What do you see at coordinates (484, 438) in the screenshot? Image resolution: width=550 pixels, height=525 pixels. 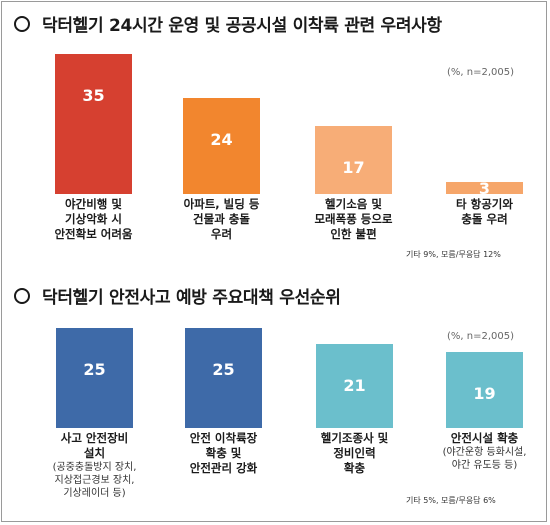 I see `category-name: 안전시설 확충` at bounding box center [484, 438].